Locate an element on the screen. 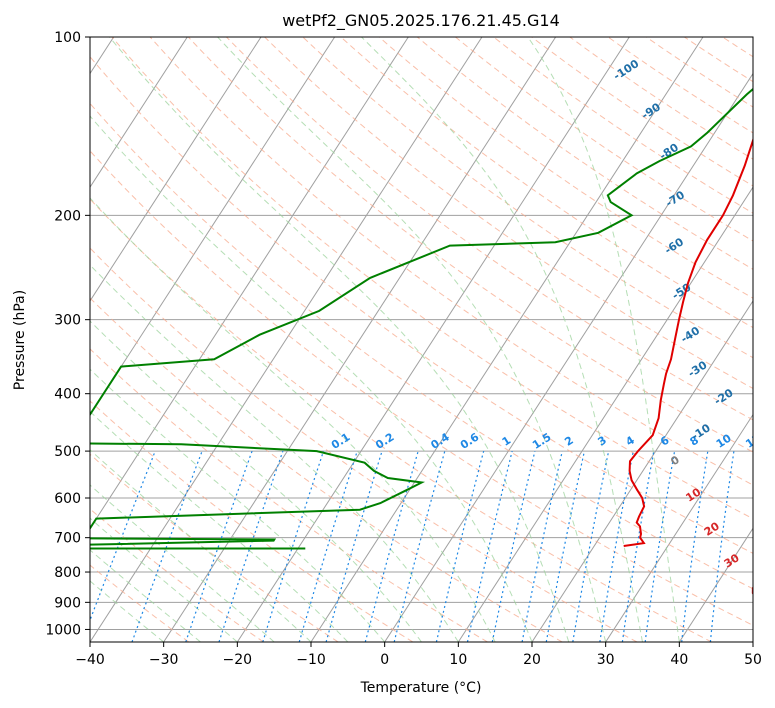 This screenshot has width=775, height=708. x-tick-label: −20 is located at coordinates (238, 660).